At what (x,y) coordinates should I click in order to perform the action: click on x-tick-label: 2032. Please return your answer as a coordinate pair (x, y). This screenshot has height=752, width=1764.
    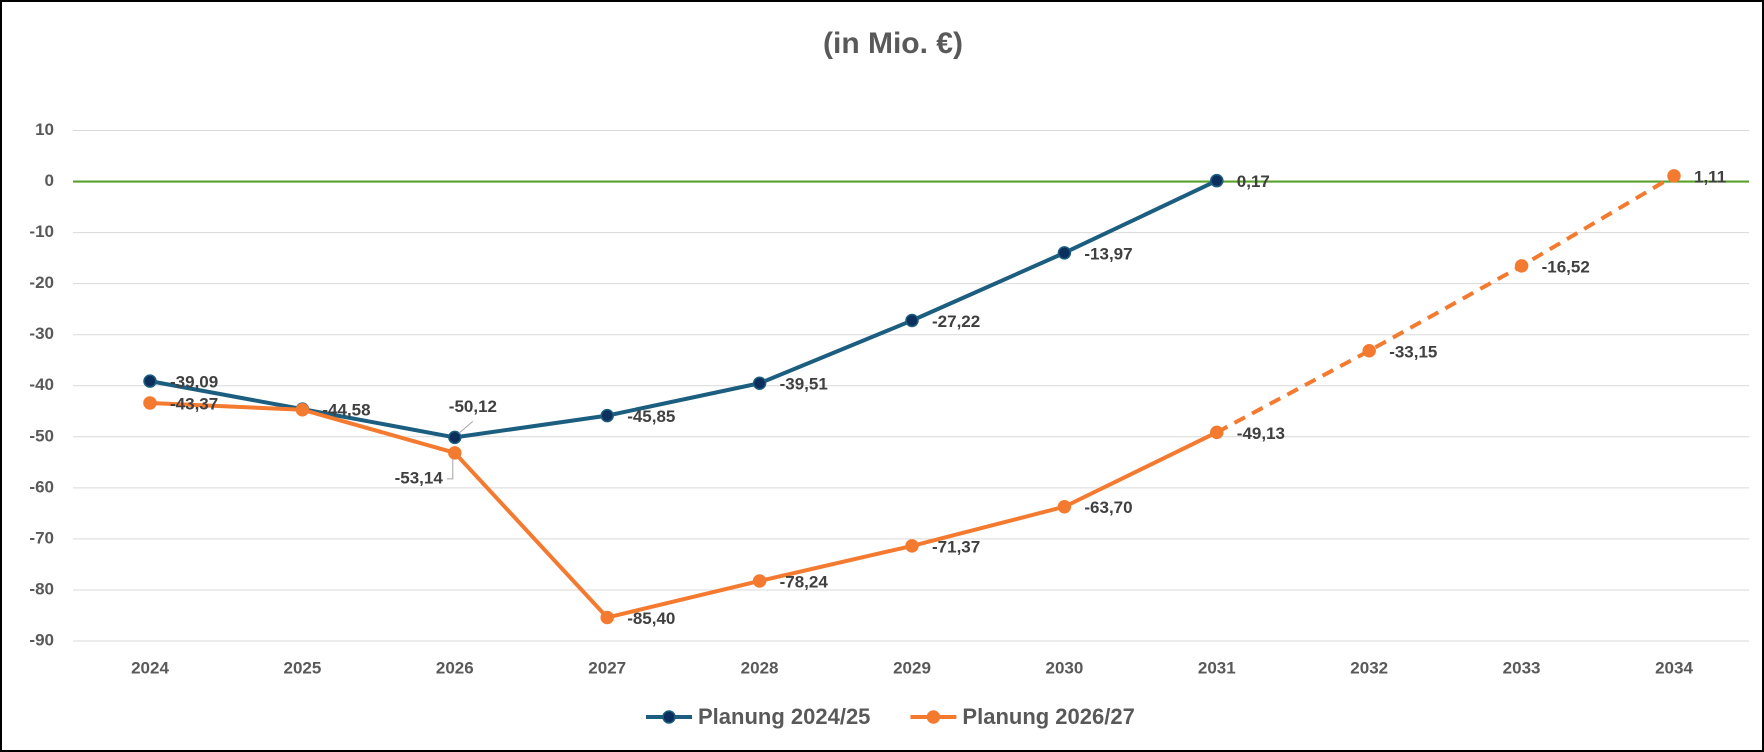
    Looking at the image, I should click on (1369, 667).